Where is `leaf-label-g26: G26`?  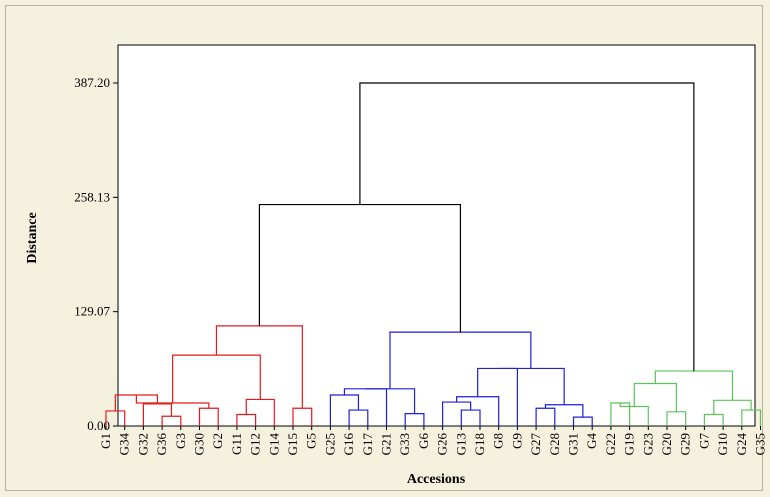 leaf-label-g26: G26 is located at coordinates (442, 444).